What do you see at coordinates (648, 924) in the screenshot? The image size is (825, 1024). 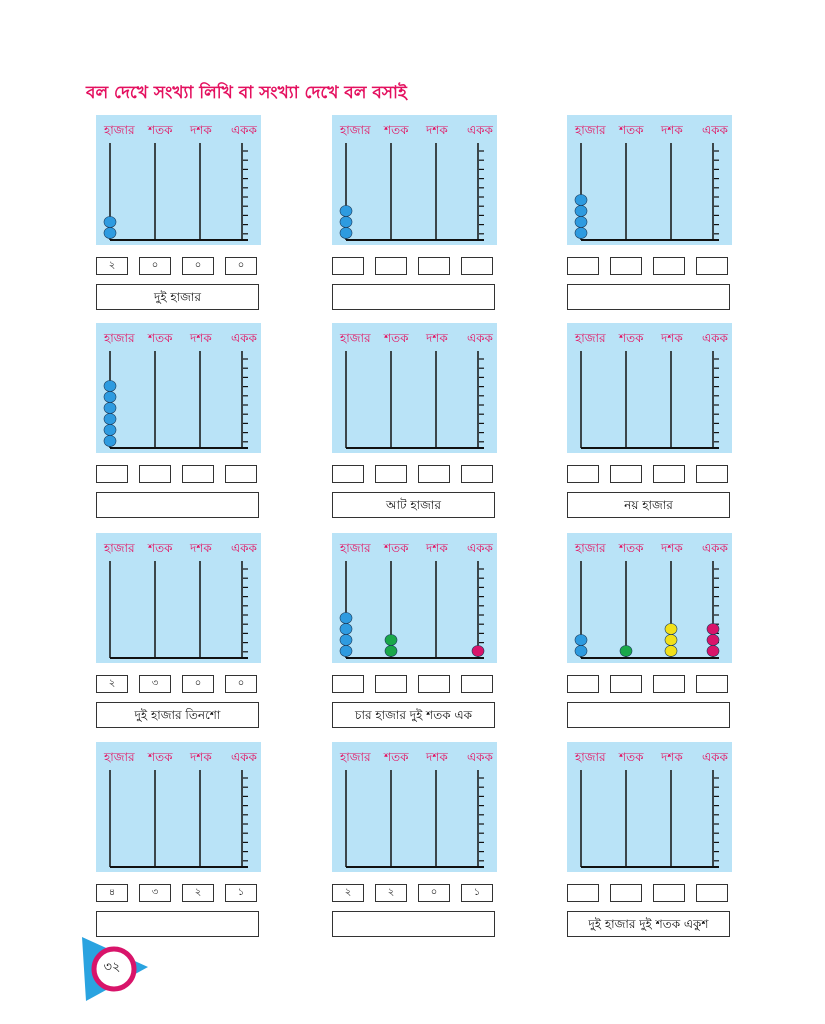 I see `number-words-box: দুই হাজার দুই শতক একুশ` at bounding box center [648, 924].